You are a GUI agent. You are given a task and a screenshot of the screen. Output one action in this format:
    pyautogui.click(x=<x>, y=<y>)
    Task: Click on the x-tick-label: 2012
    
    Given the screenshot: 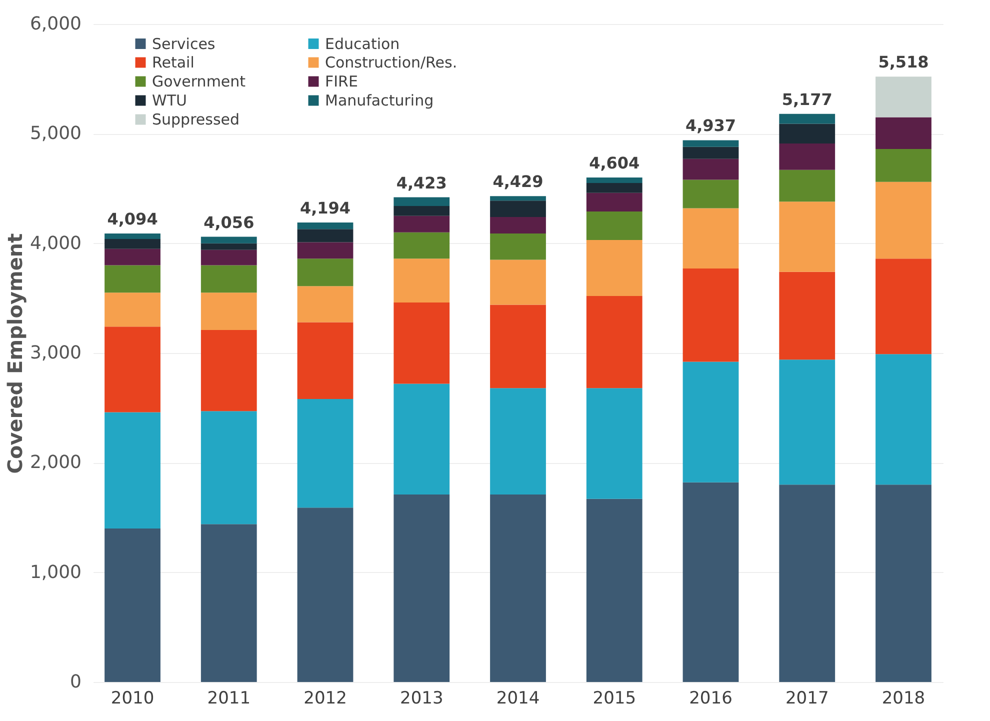 What is the action you would take?
    pyautogui.click(x=325, y=698)
    